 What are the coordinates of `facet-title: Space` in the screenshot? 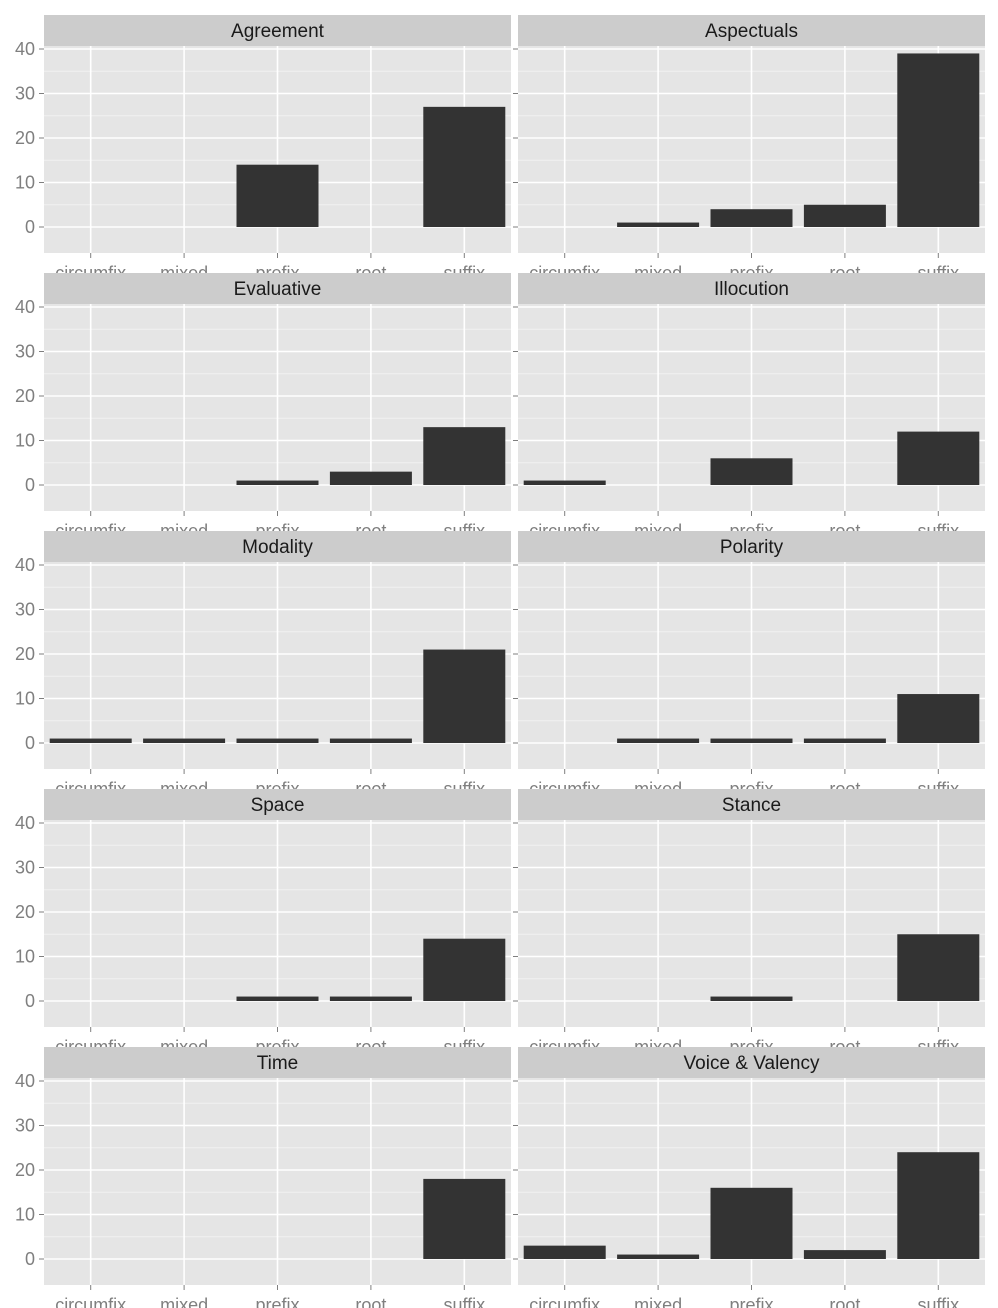 It's located at (278, 805).